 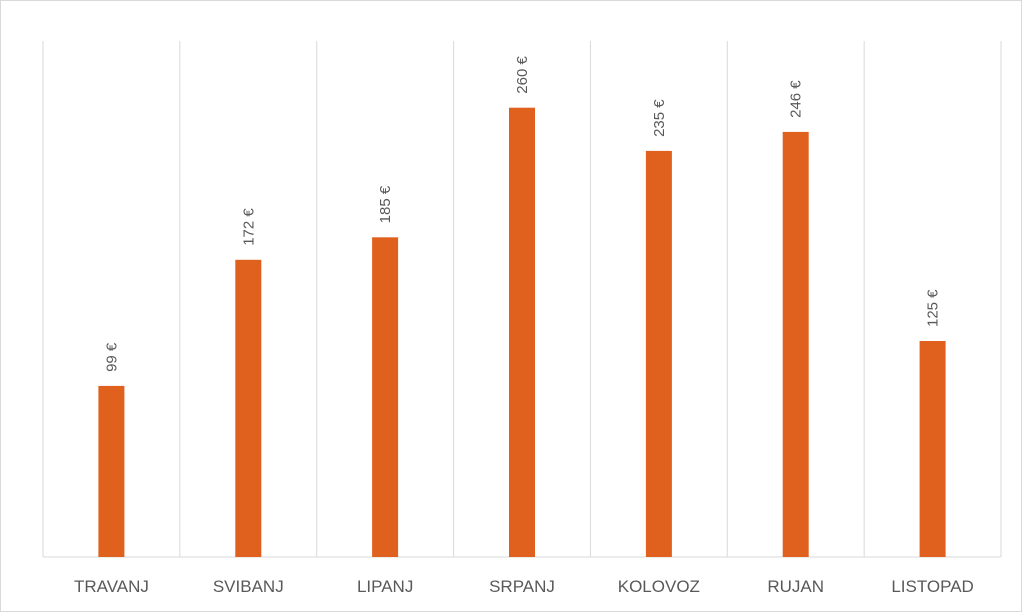 I want to click on bar-srpanj, so click(x=522, y=332).